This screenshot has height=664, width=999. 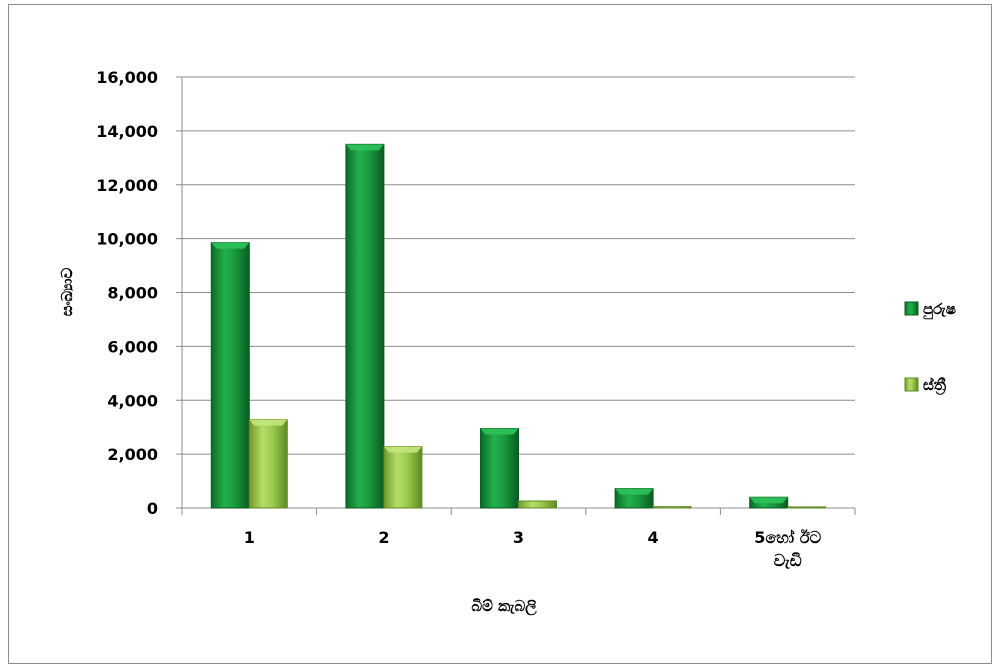 What do you see at coordinates (935, 386) in the screenshot?
I see `legend-label-female: ස්ත්‍රී` at bounding box center [935, 386].